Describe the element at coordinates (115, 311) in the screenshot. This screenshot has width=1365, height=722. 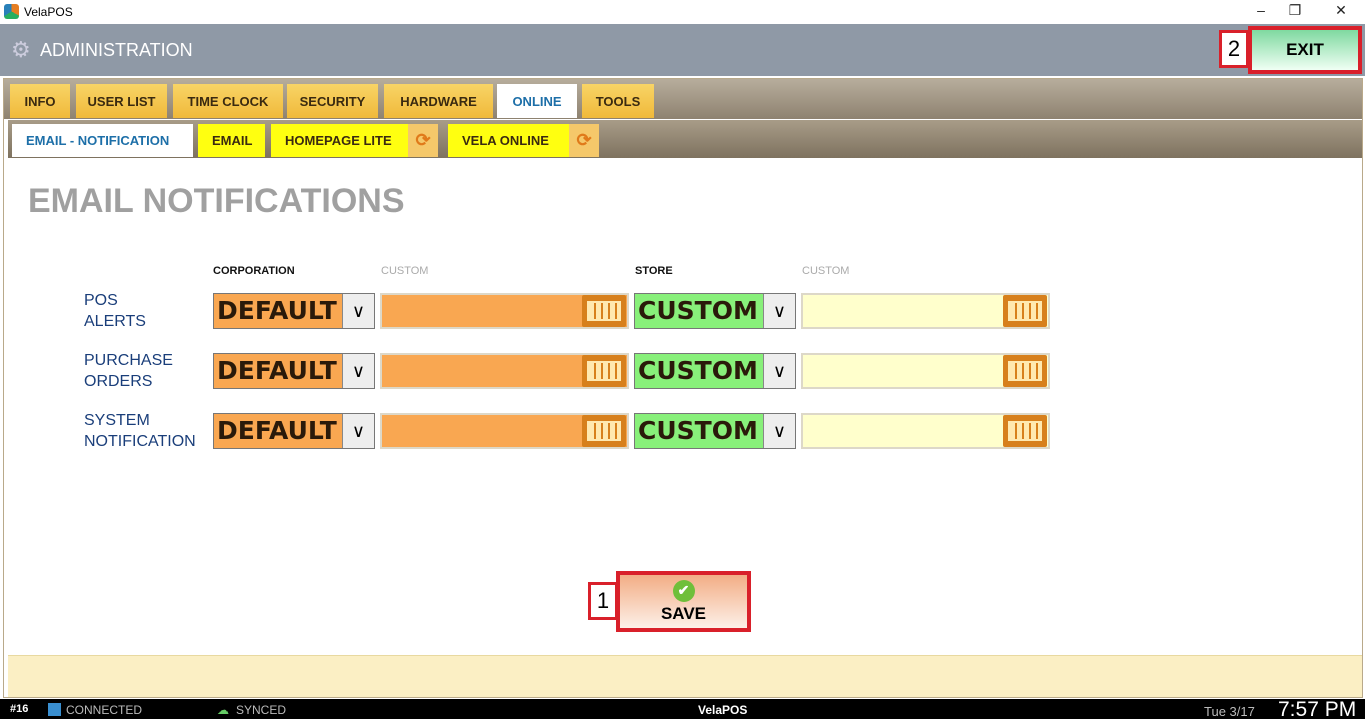
I see `row-label: POS ALERTS` at that location.